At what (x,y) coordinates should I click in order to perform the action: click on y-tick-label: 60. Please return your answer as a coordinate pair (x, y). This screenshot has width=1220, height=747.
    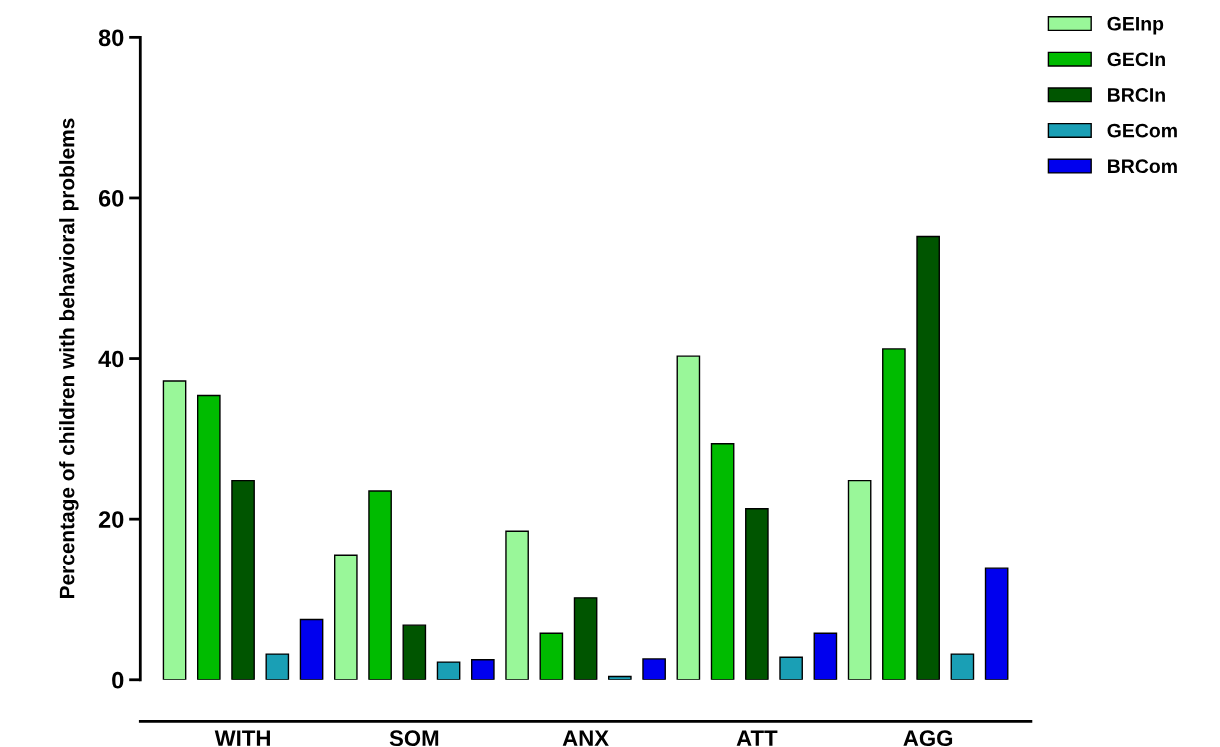
    Looking at the image, I should click on (111, 198).